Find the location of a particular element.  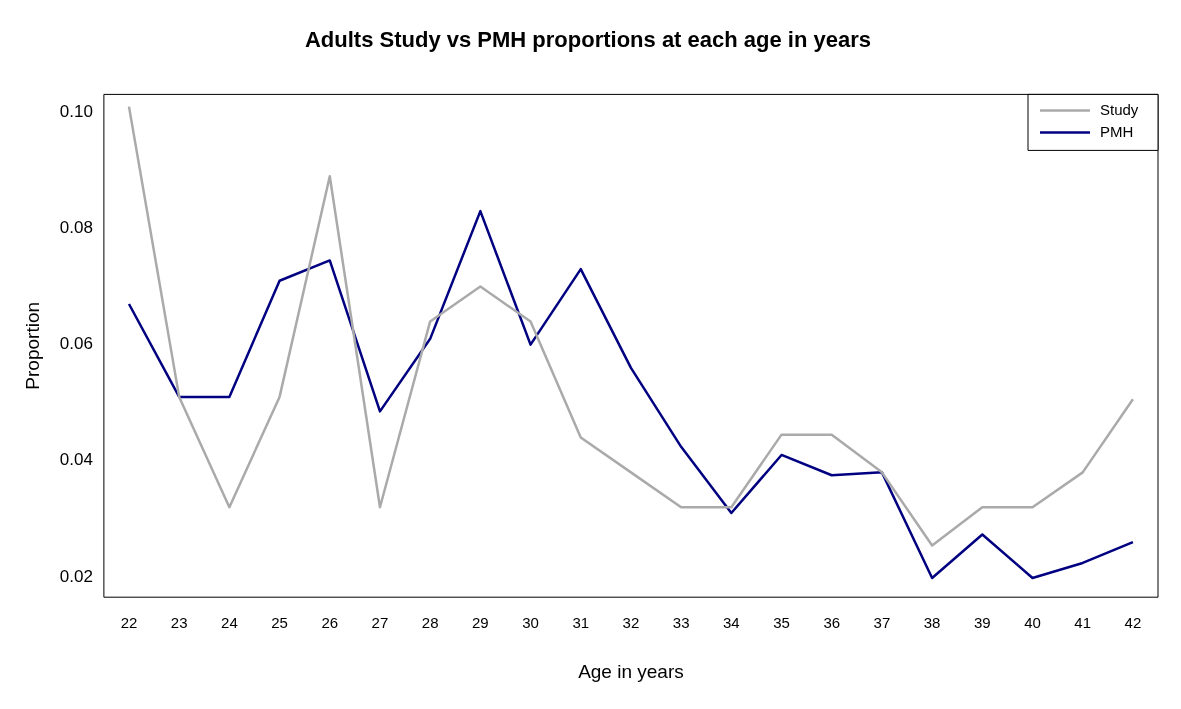

x-tick-label: 28 is located at coordinates (430, 623).